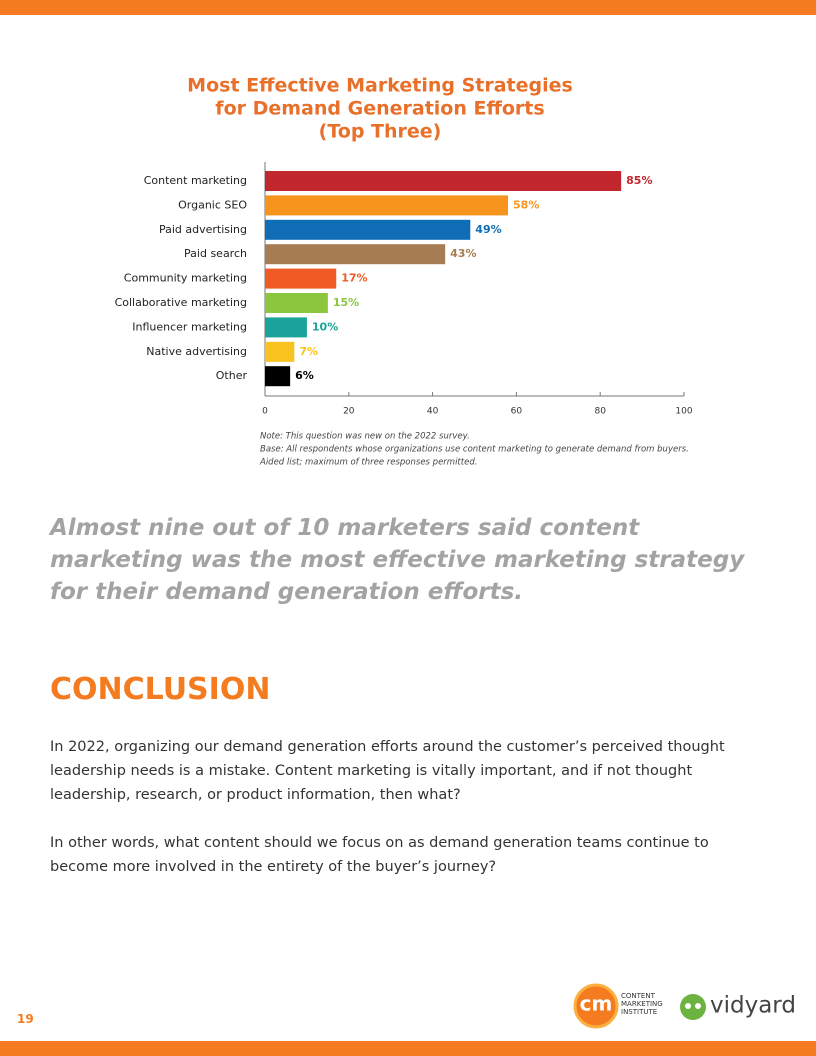  What do you see at coordinates (526, 204) in the screenshot?
I see `value-label: 58%` at bounding box center [526, 204].